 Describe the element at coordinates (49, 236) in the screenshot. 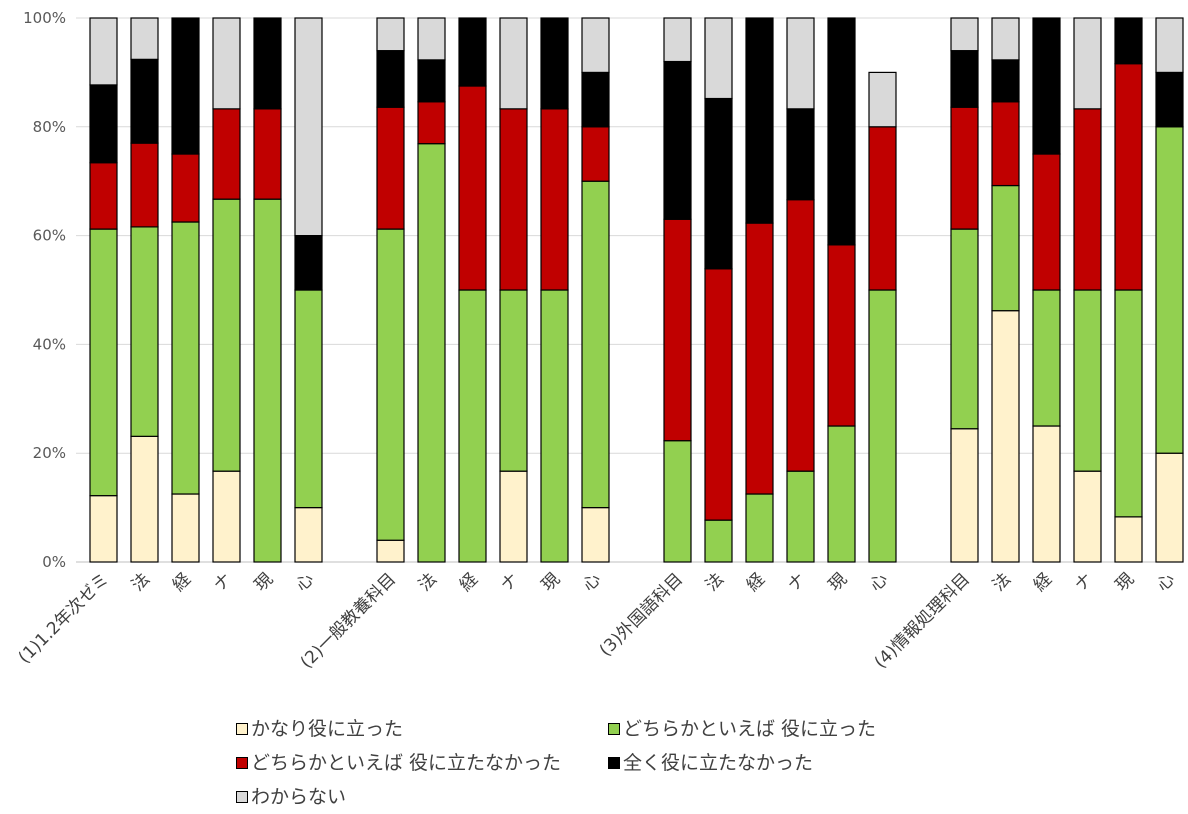

I see `y-tick-label: 60%` at that location.